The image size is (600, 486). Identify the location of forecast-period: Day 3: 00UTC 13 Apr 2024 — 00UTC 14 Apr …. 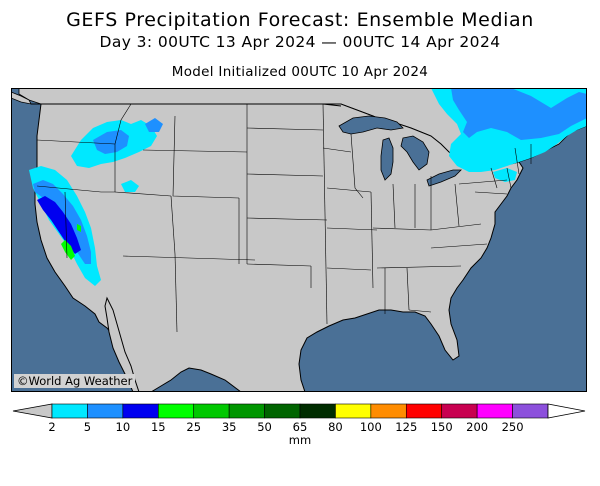
(300, 42).